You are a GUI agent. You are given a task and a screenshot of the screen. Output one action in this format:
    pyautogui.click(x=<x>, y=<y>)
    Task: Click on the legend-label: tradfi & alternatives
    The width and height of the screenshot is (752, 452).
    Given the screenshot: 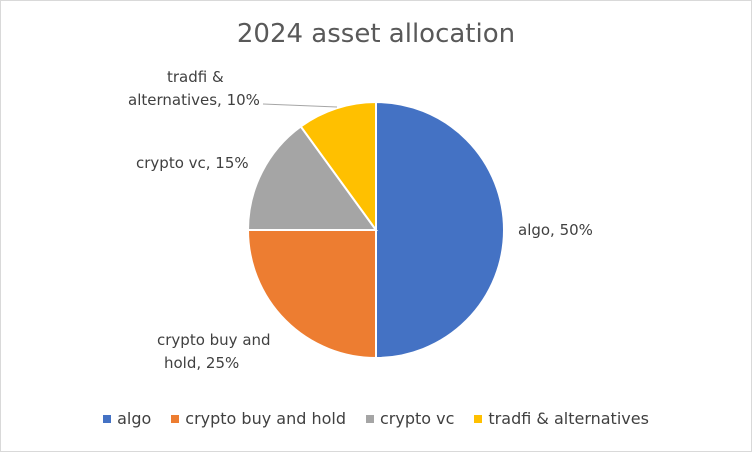 What is the action you would take?
    pyautogui.click(x=568, y=418)
    